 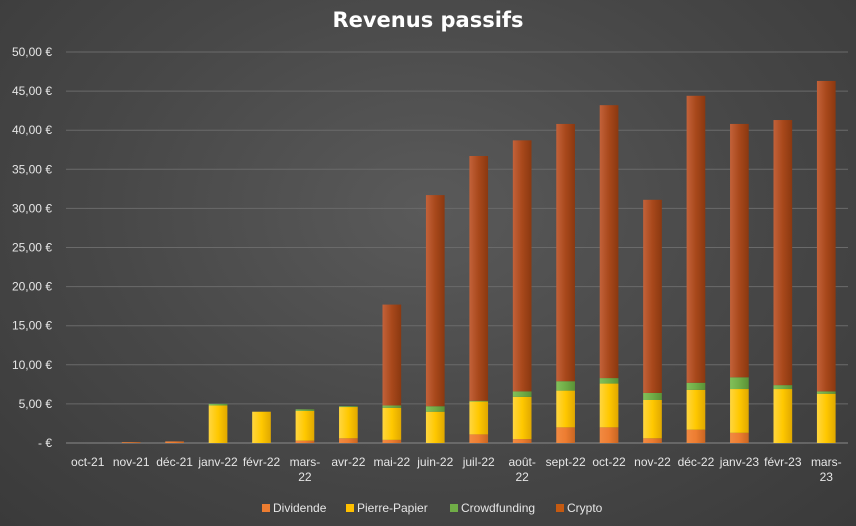 I want to click on x-tick-label: nov-22, so click(x=652, y=462).